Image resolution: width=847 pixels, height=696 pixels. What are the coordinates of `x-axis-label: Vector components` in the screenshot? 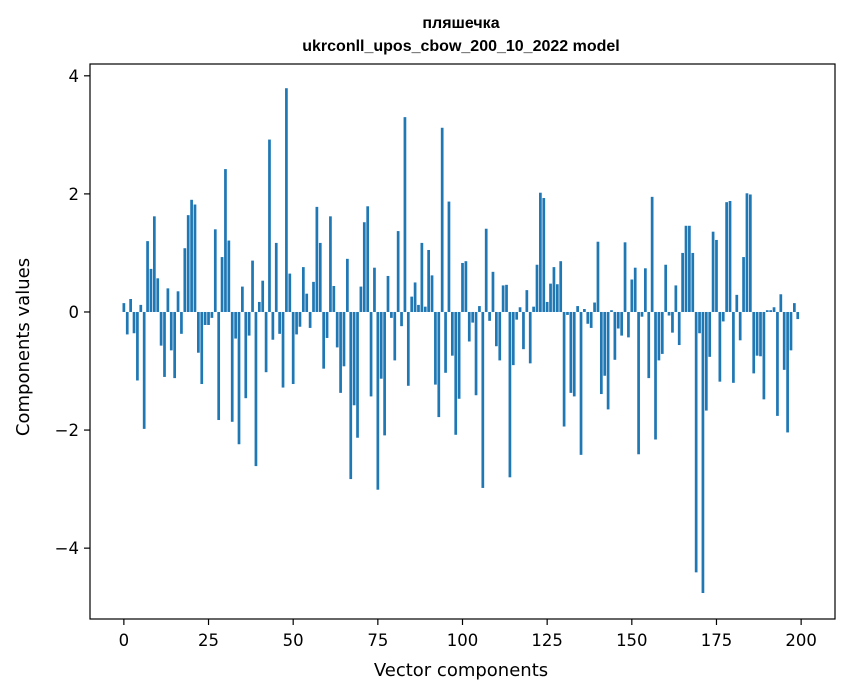 It's located at (461, 670).